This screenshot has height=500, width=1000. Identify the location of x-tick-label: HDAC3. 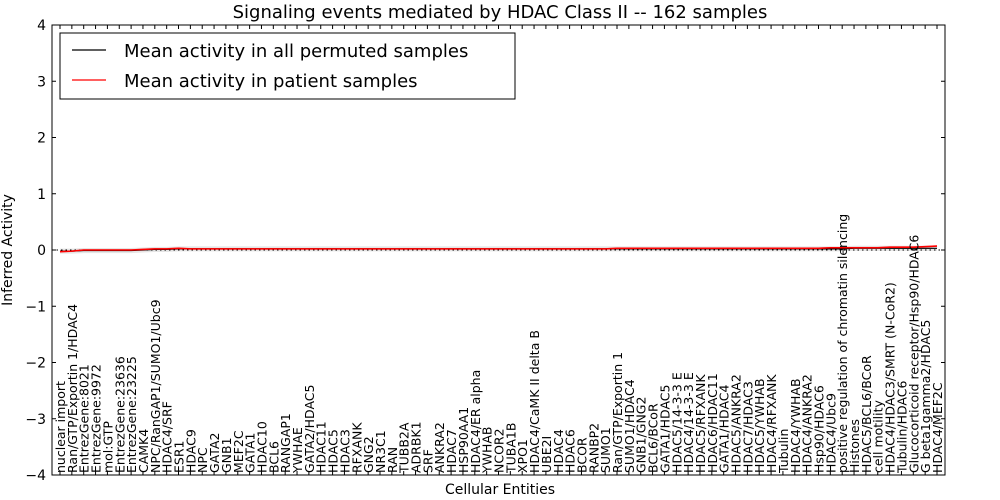
(344, 451).